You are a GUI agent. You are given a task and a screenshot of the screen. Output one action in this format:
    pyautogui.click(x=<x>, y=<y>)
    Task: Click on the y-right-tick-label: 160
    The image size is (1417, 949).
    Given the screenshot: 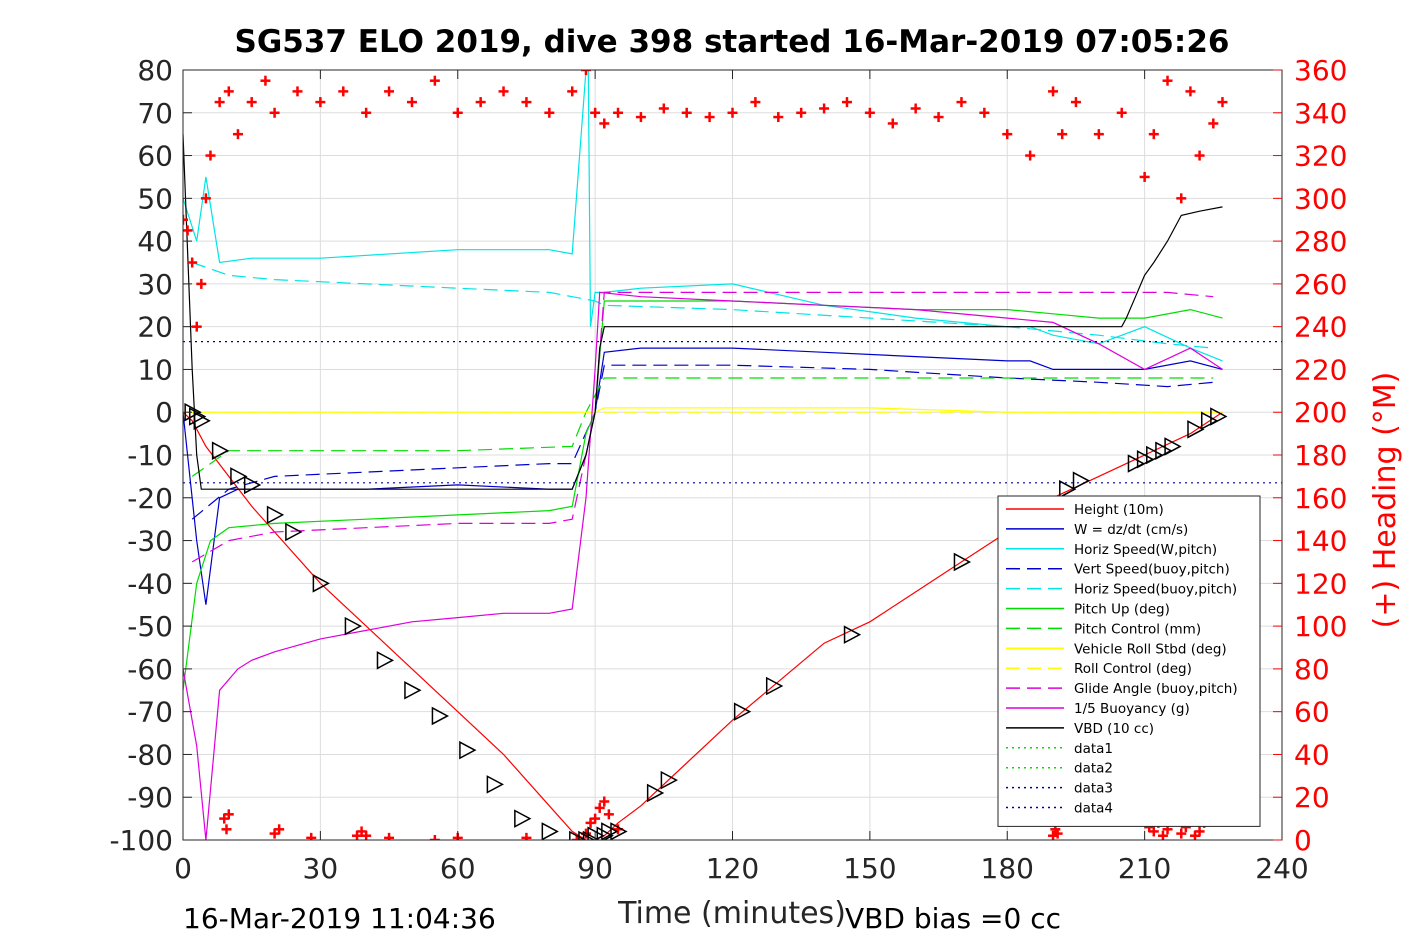 What is the action you would take?
    pyautogui.click(x=1320, y=498)
    